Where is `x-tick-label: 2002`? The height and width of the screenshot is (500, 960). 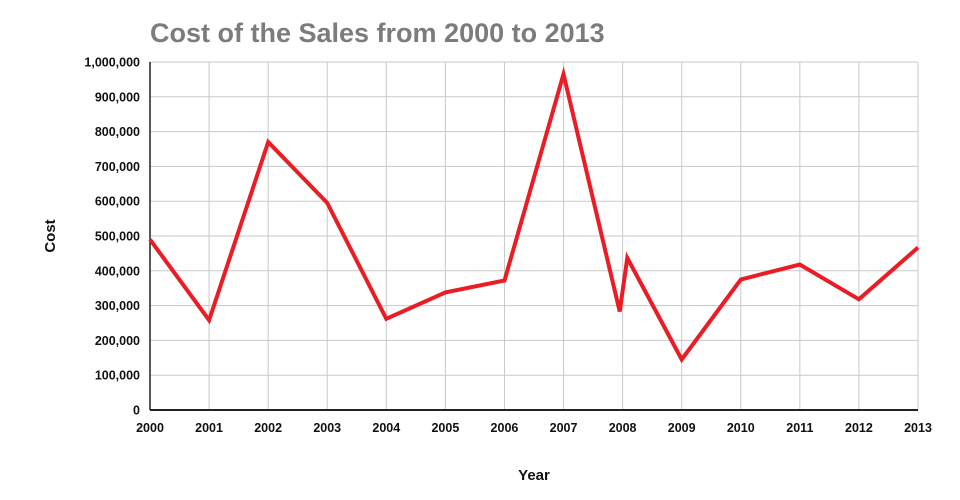
x-tick-label: 2002 is located at coordinates (268, 428).